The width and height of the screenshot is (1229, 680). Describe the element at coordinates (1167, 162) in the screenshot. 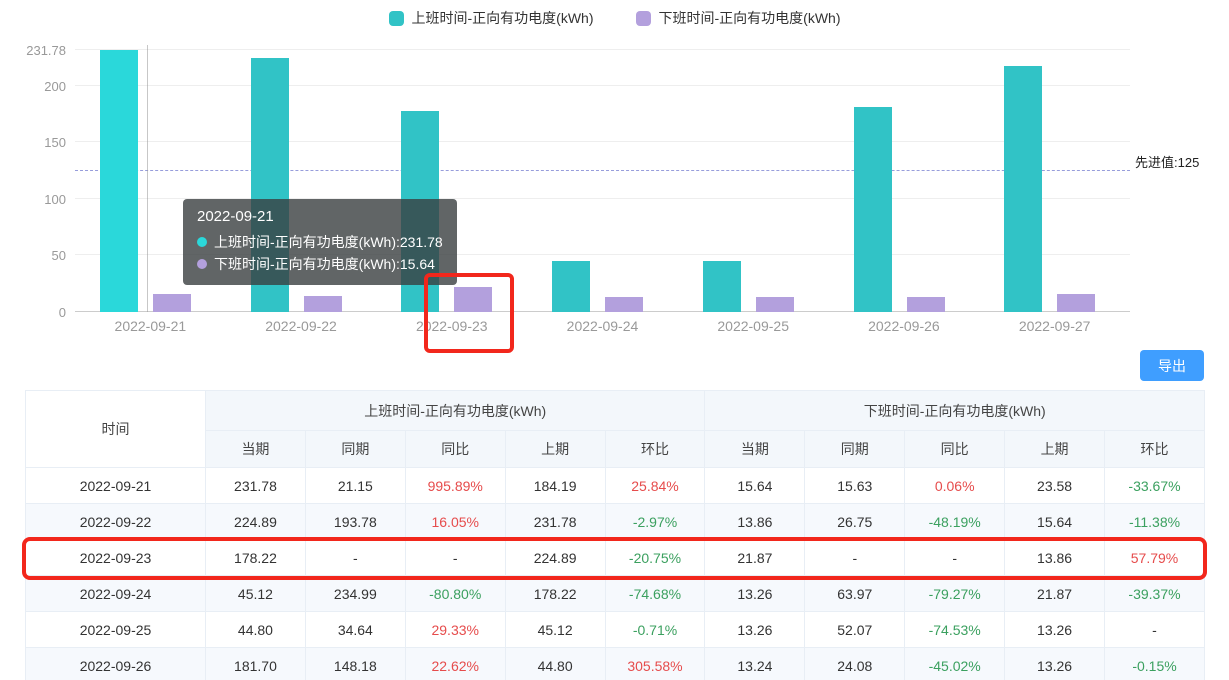

I see `reference-line-label: 先进值:125` at that location.